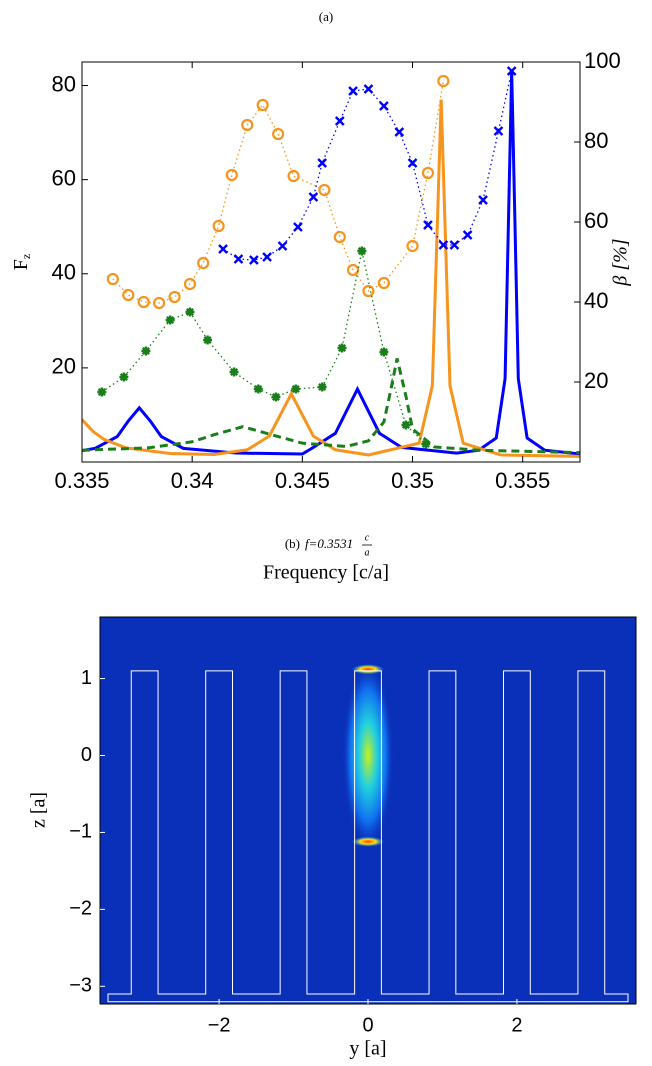 This screenshot has height=1066, width=652. I want to click on y2-tick-label: 80, so click(596, 140).